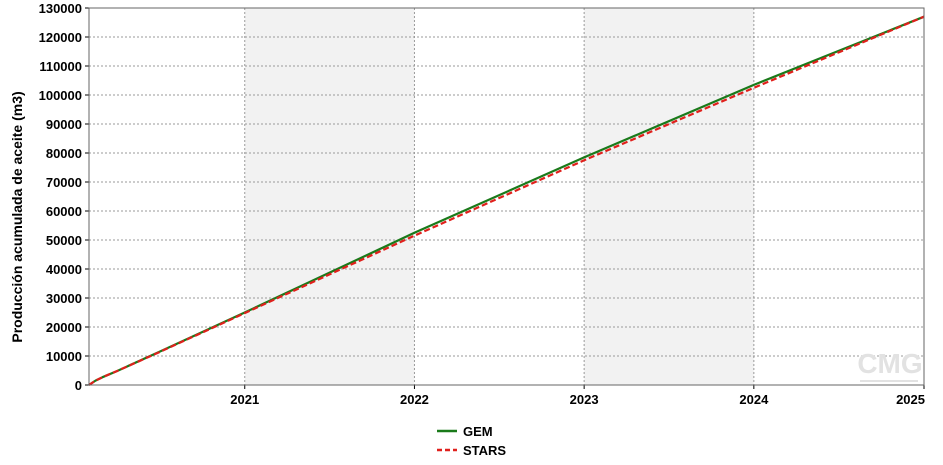 This screenshot has width=943, height=465. What do you see at coordinates (60, 8) in the screenshot?
I see `y-tick-label: 130000` at bounding box center [60, 8].